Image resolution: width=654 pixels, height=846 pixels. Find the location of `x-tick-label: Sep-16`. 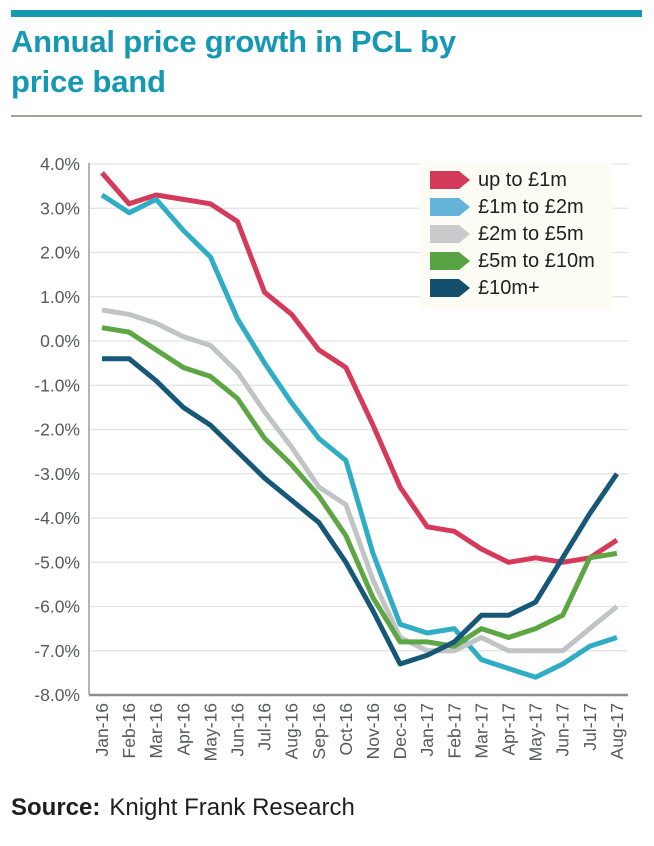

x-tick-label: Sep-16 is located at coordinates (319, 731).